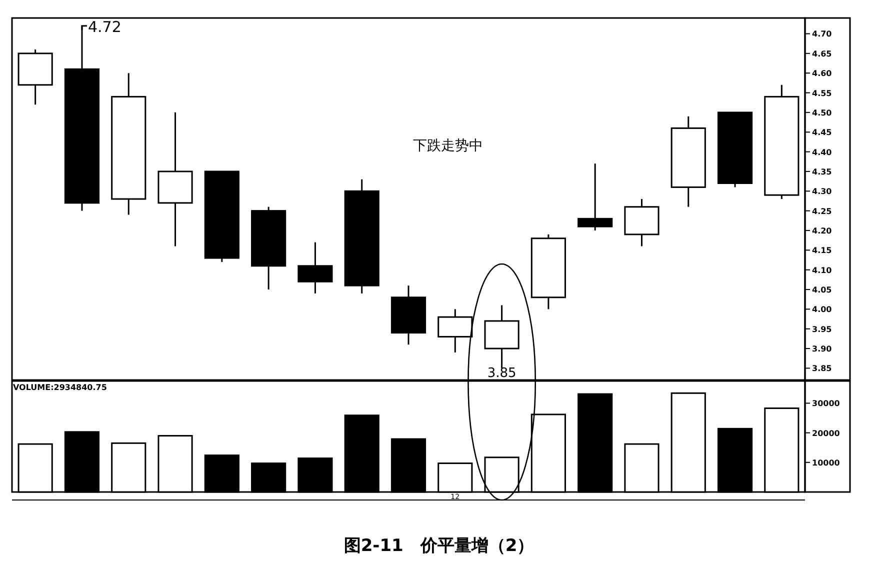 The width and height of the screenshot is (878, 561). Describe the element at coordinates (105, 27) in the screenshot. I see `annotation: 4.72` at that location.